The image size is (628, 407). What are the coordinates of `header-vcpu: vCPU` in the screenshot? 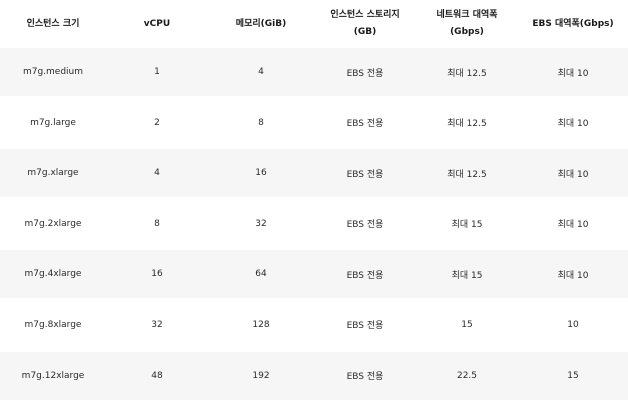 It's located at (157, 23).